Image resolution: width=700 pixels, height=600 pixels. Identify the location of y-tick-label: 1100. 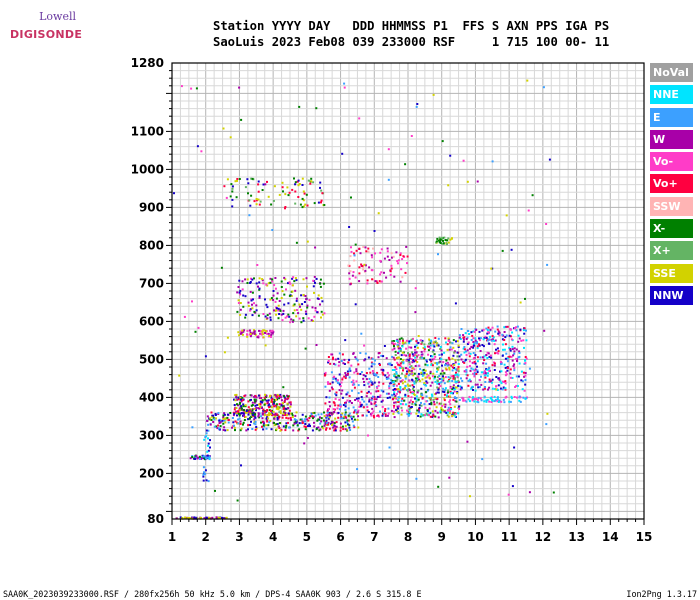
(147, 131).